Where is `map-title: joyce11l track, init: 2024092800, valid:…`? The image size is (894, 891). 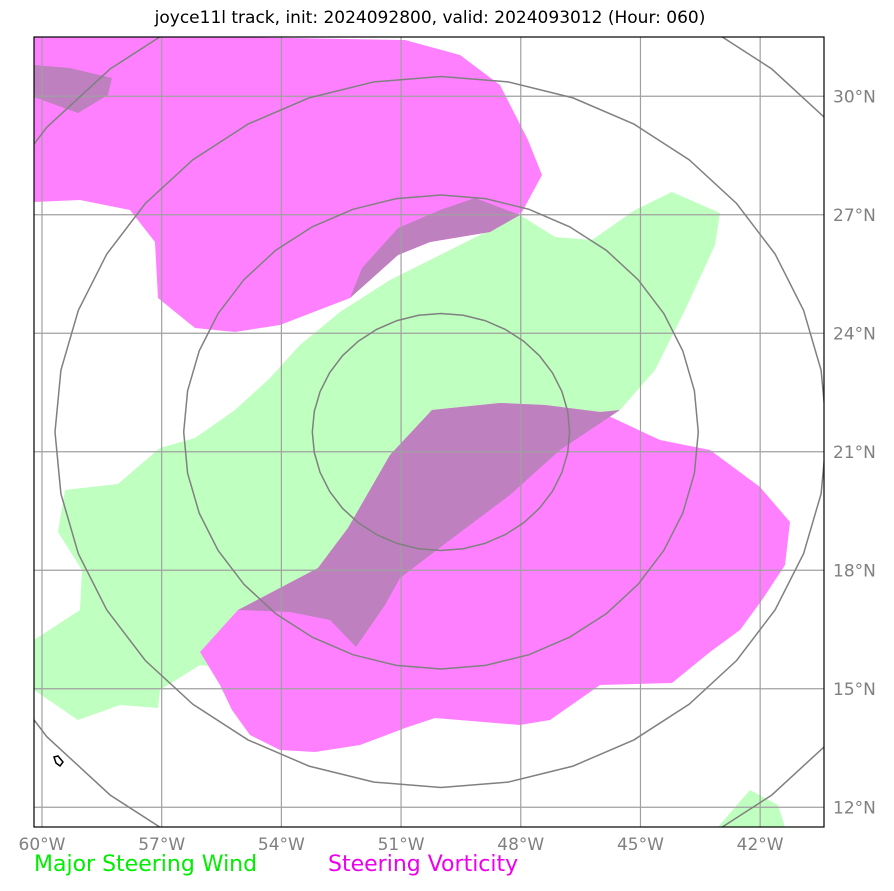 map-title: joyce11l track, init: 2024092800, valid:… is located at coordinates (430, 18).